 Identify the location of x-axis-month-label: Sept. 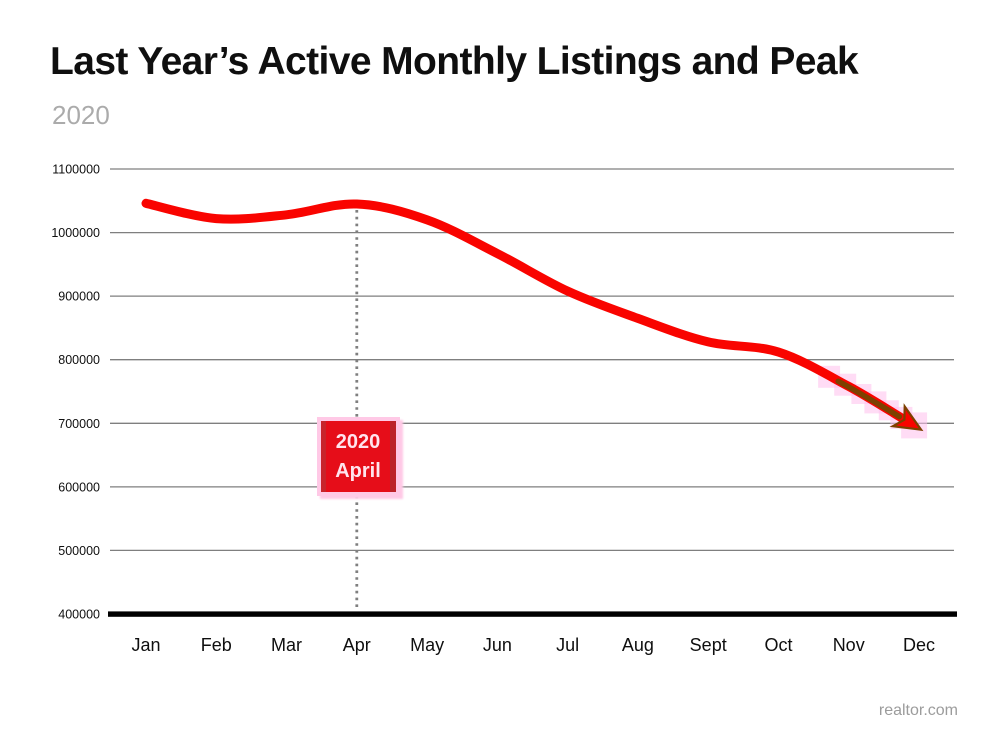
(708, 645).